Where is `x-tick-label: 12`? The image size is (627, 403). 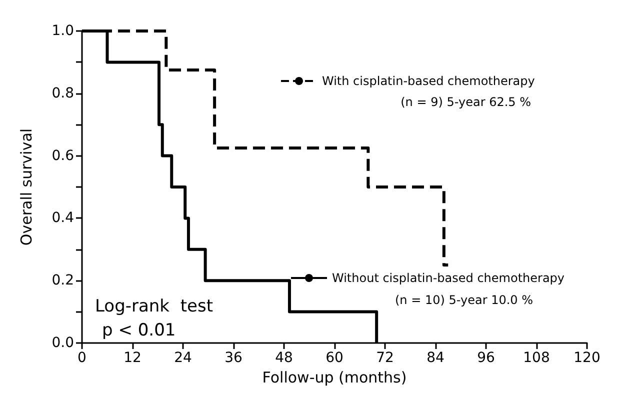 x-tick-label: 12 is located at coordinates (133, 358).